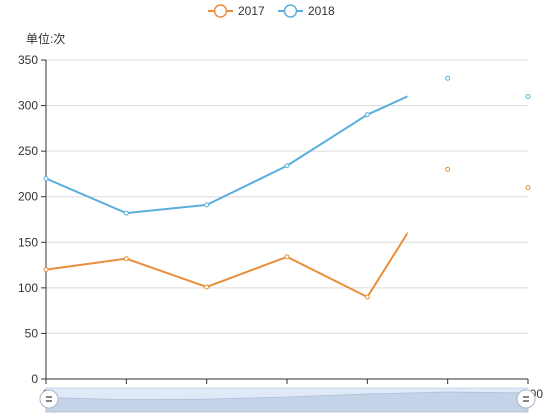  I want to click on y-tick-label: 250, so click(28, 151).